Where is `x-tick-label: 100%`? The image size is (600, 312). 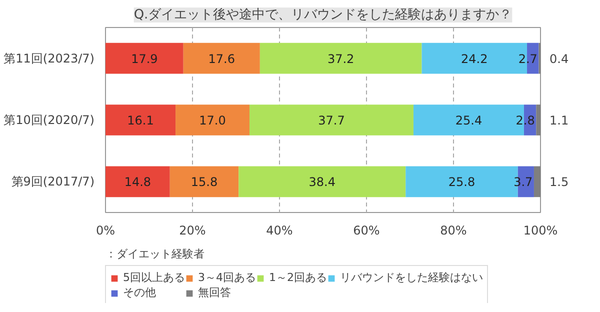 x-tick-label: 100% is located at coordinates (540, 231).